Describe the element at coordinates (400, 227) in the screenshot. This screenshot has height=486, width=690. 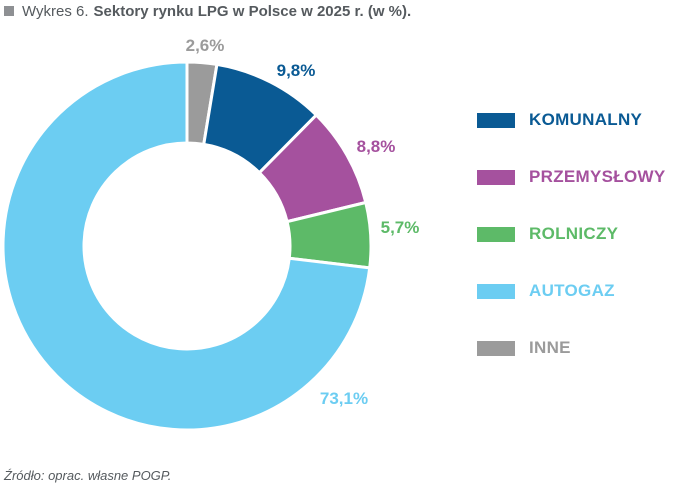
I see `slice-label-rolniczy: 5,7%` at that location.